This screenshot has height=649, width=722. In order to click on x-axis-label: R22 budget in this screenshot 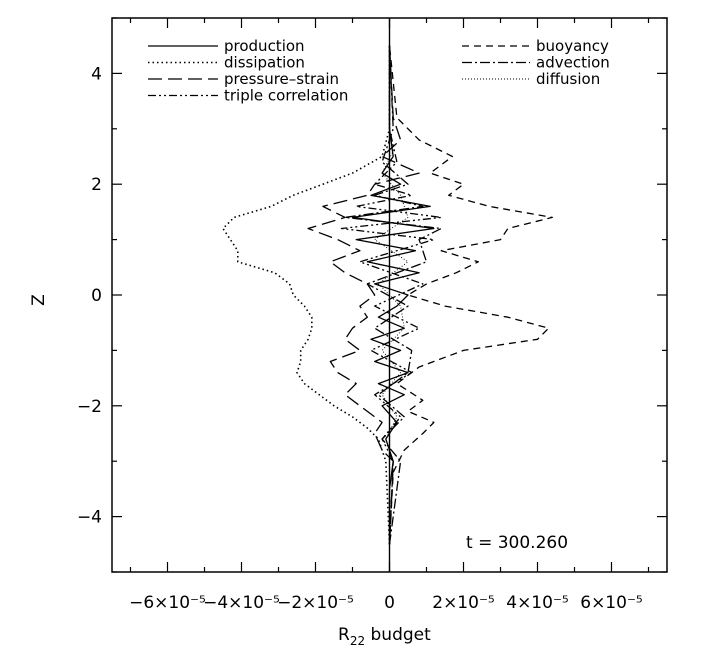, I will do `click(384, 636)`.